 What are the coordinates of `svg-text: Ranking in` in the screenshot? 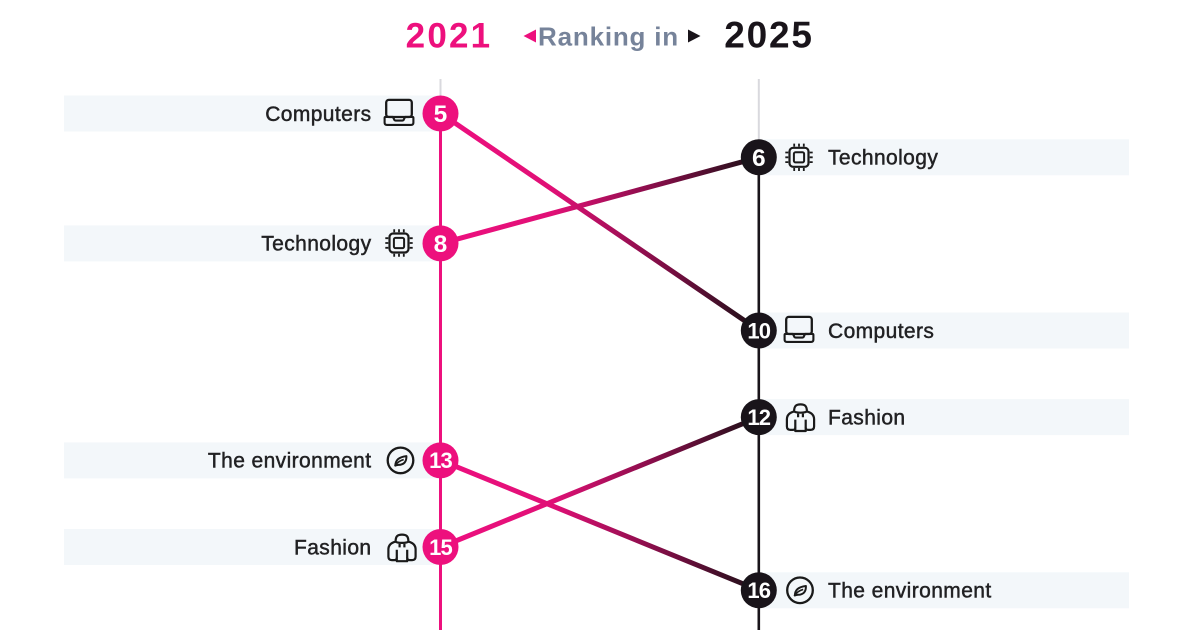 It's located at (608, 37).